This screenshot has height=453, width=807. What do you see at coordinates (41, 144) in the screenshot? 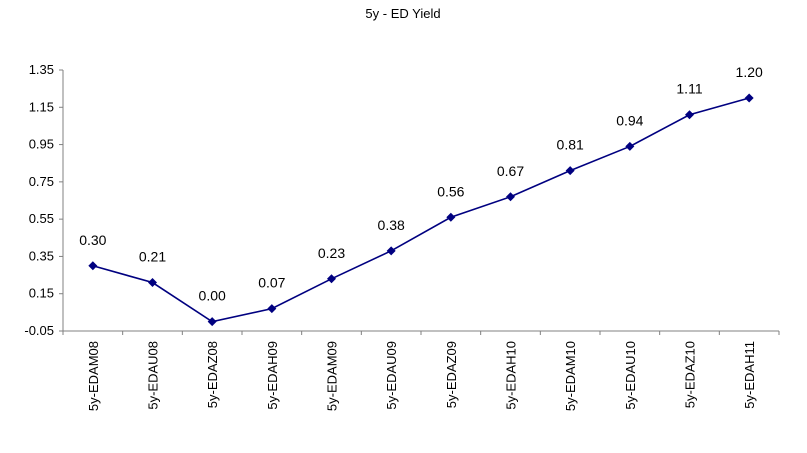
I see `y-tick-label: 0.95` at bounding box center [41, 144].